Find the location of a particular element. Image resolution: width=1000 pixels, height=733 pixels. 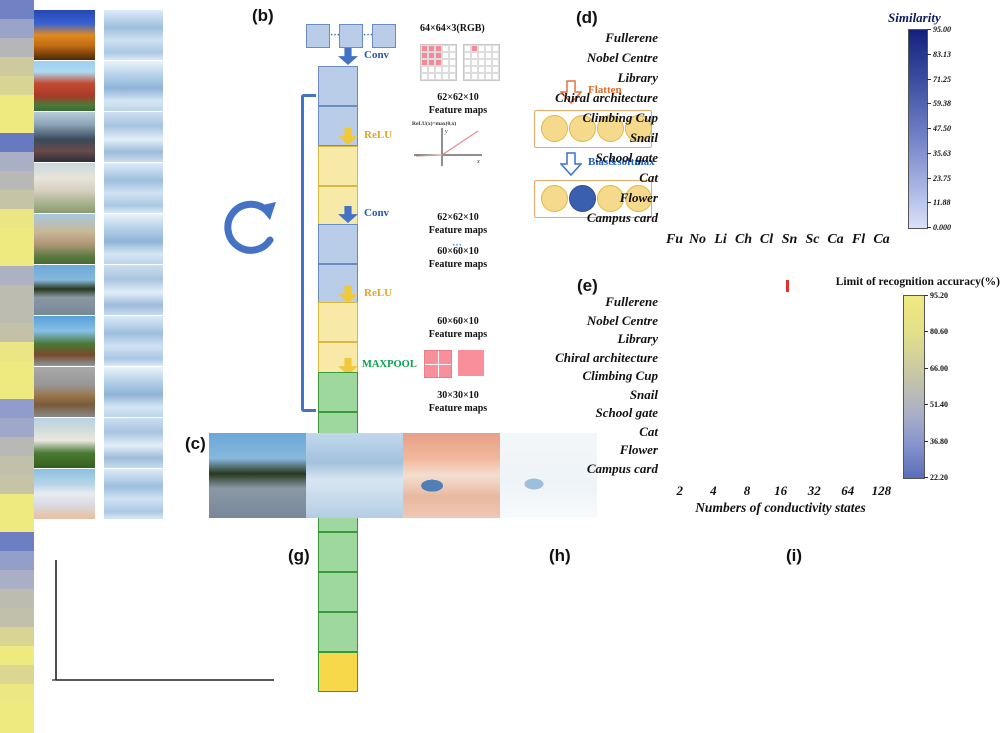

conv-kernel-grid is located at coordinates (438, 62).